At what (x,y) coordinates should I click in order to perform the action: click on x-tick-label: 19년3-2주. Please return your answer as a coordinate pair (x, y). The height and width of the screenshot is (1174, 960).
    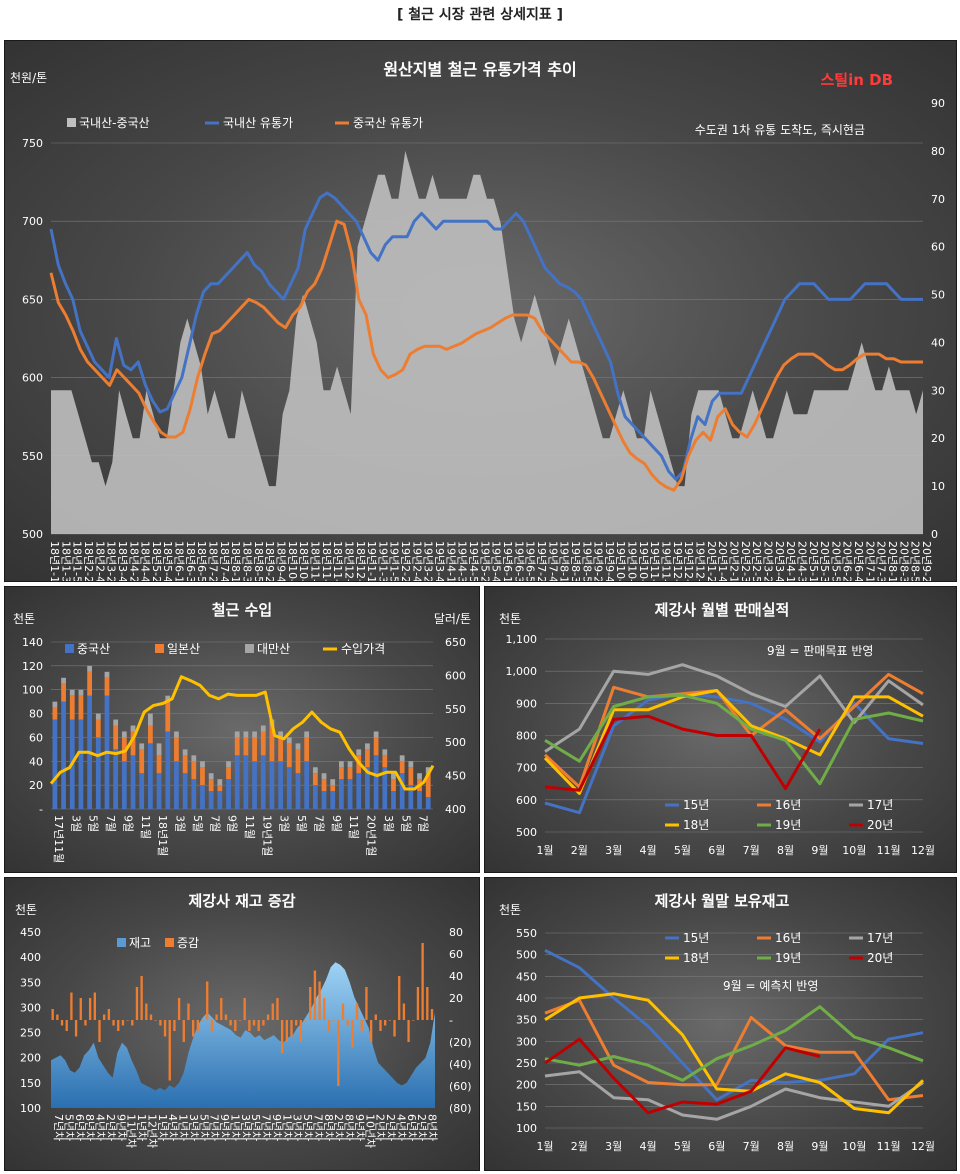
    Looking at the image, I should click on (428, 561).